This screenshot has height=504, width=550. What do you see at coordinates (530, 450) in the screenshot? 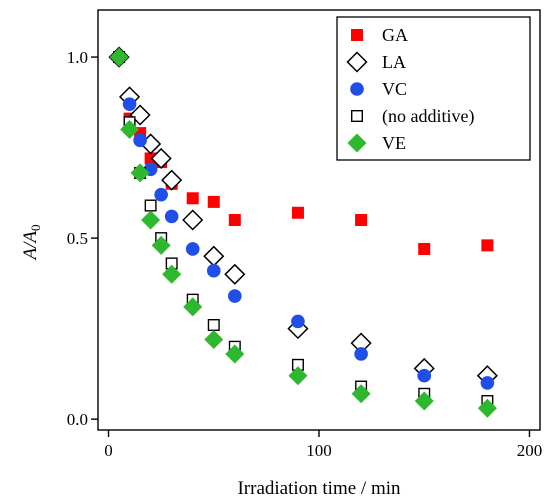
I see `x-tick-label: 200` at bounding box center [530, 450].